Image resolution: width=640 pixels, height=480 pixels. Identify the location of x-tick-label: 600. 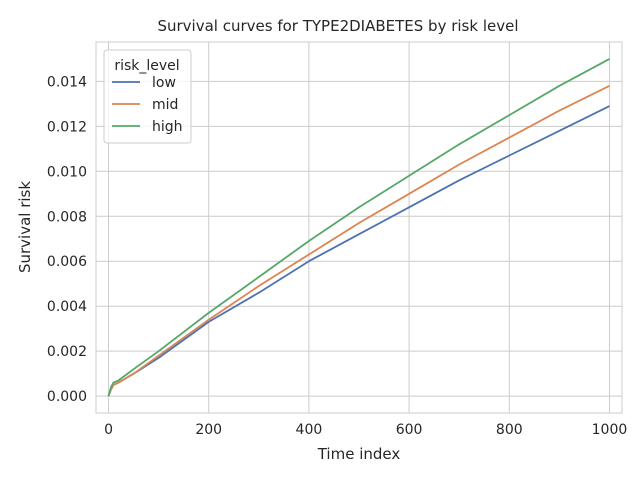
(409, 430).